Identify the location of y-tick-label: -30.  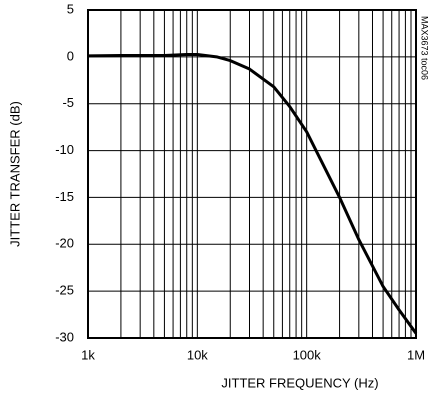
(64, 336).